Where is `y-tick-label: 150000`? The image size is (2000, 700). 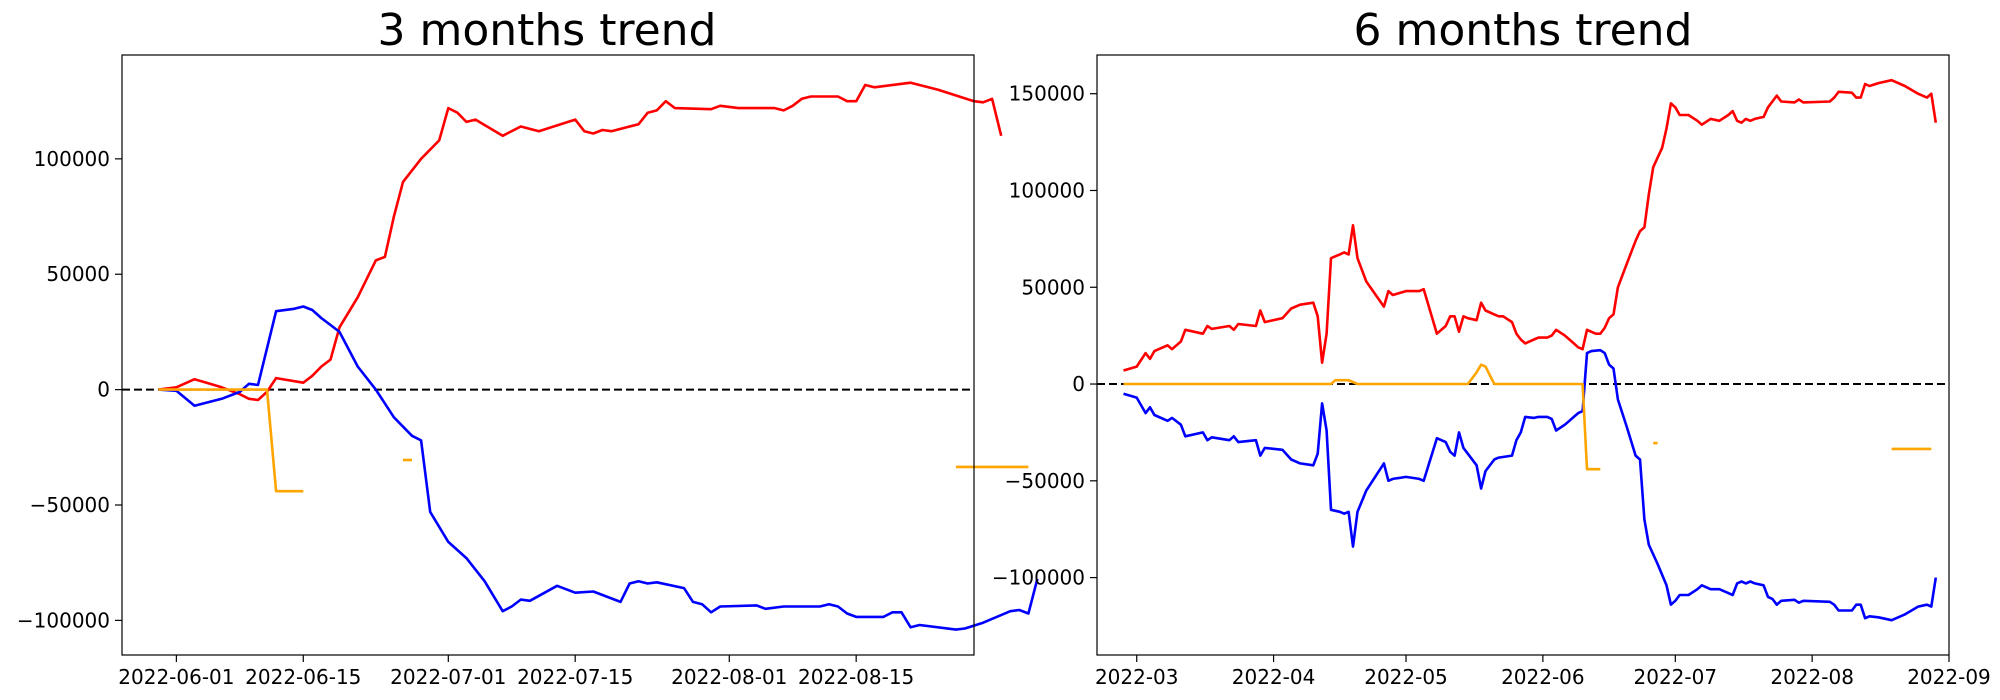
y-tick-label: 150000 is located at coordinates (1047, 94).